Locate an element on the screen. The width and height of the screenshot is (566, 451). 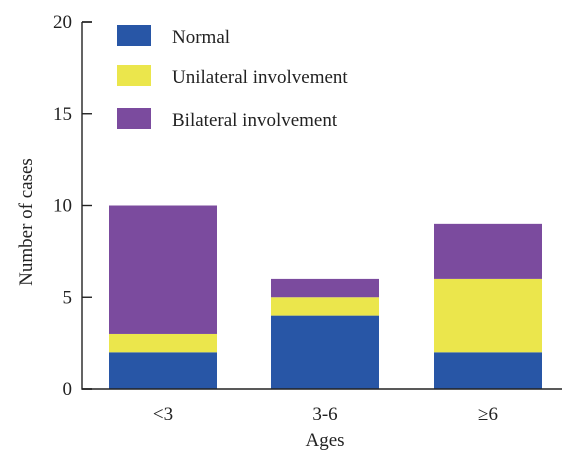
y-tick-label: 15 is located at coordinates (62, 114).